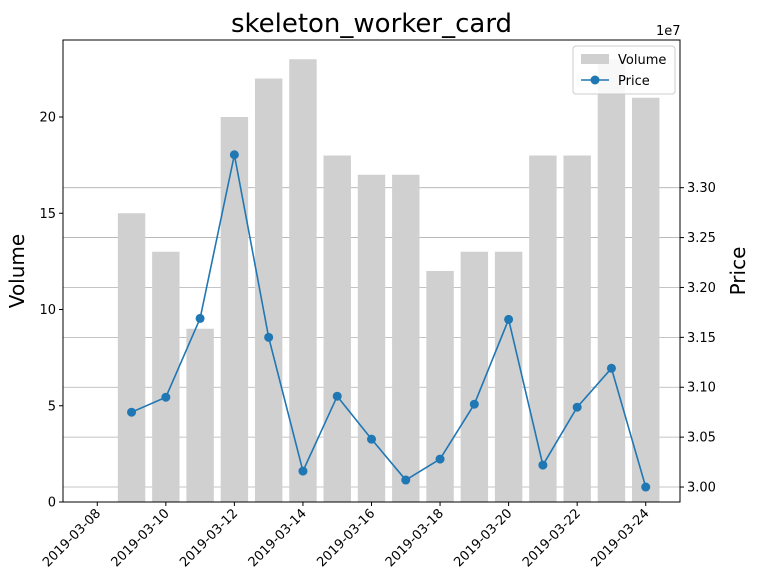 This screenshot has height=588, width=759. What do you see at coordinates (209, 538) in the screenshot?
I see `x-tick-label: 2019-03-12` at bounding box center [209, 538].